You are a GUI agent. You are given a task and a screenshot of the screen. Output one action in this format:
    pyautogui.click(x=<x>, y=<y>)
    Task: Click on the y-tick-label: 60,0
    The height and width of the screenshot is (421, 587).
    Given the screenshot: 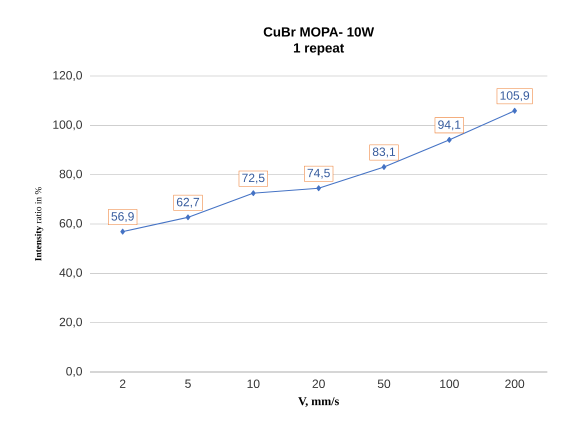 What is the action you would take?
    pyautogui.click(x=71, y=224)
    